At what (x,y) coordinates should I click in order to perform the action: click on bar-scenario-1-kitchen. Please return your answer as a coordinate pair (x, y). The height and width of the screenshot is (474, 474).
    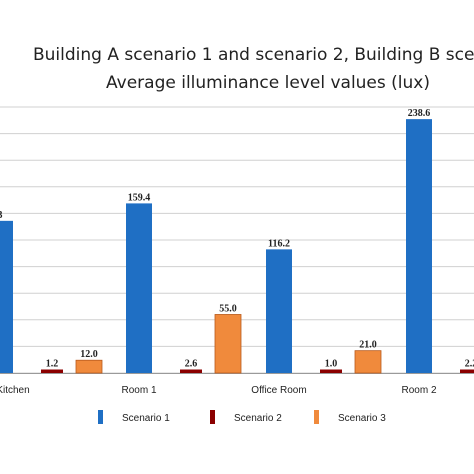
    Looking at the image, I should click on (6, 296).